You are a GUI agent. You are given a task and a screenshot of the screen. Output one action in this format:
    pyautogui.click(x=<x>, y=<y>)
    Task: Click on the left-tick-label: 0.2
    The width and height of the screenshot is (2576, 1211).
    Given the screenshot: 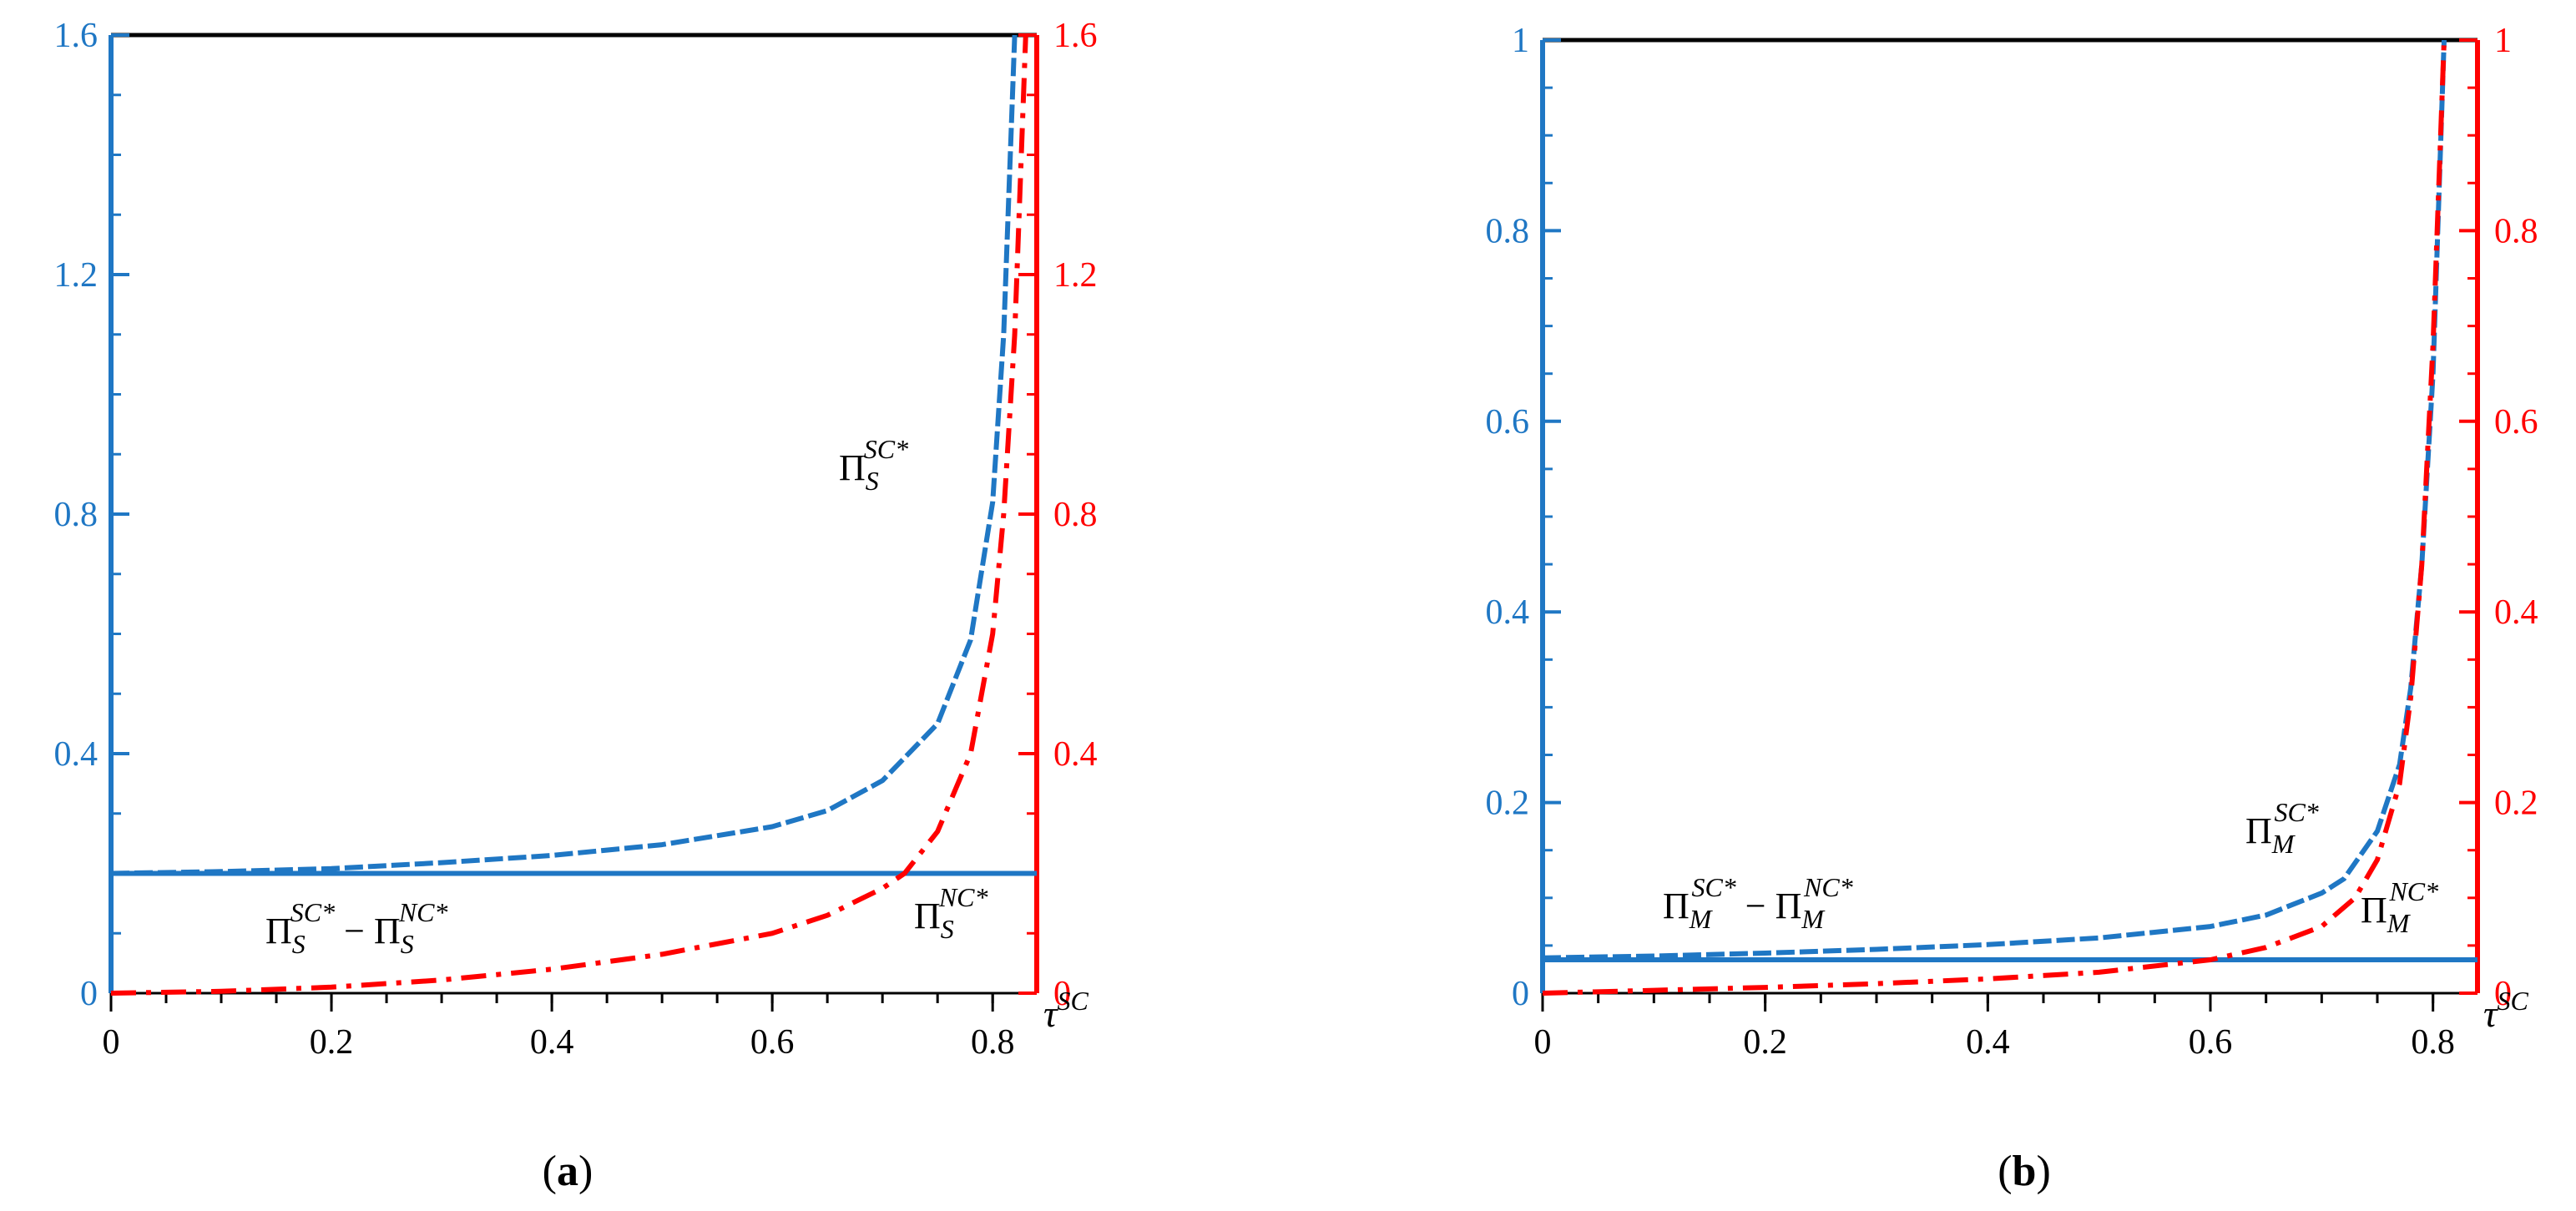 What is the action you would take?
    pyautogui.click(x=1508, y=804)
    